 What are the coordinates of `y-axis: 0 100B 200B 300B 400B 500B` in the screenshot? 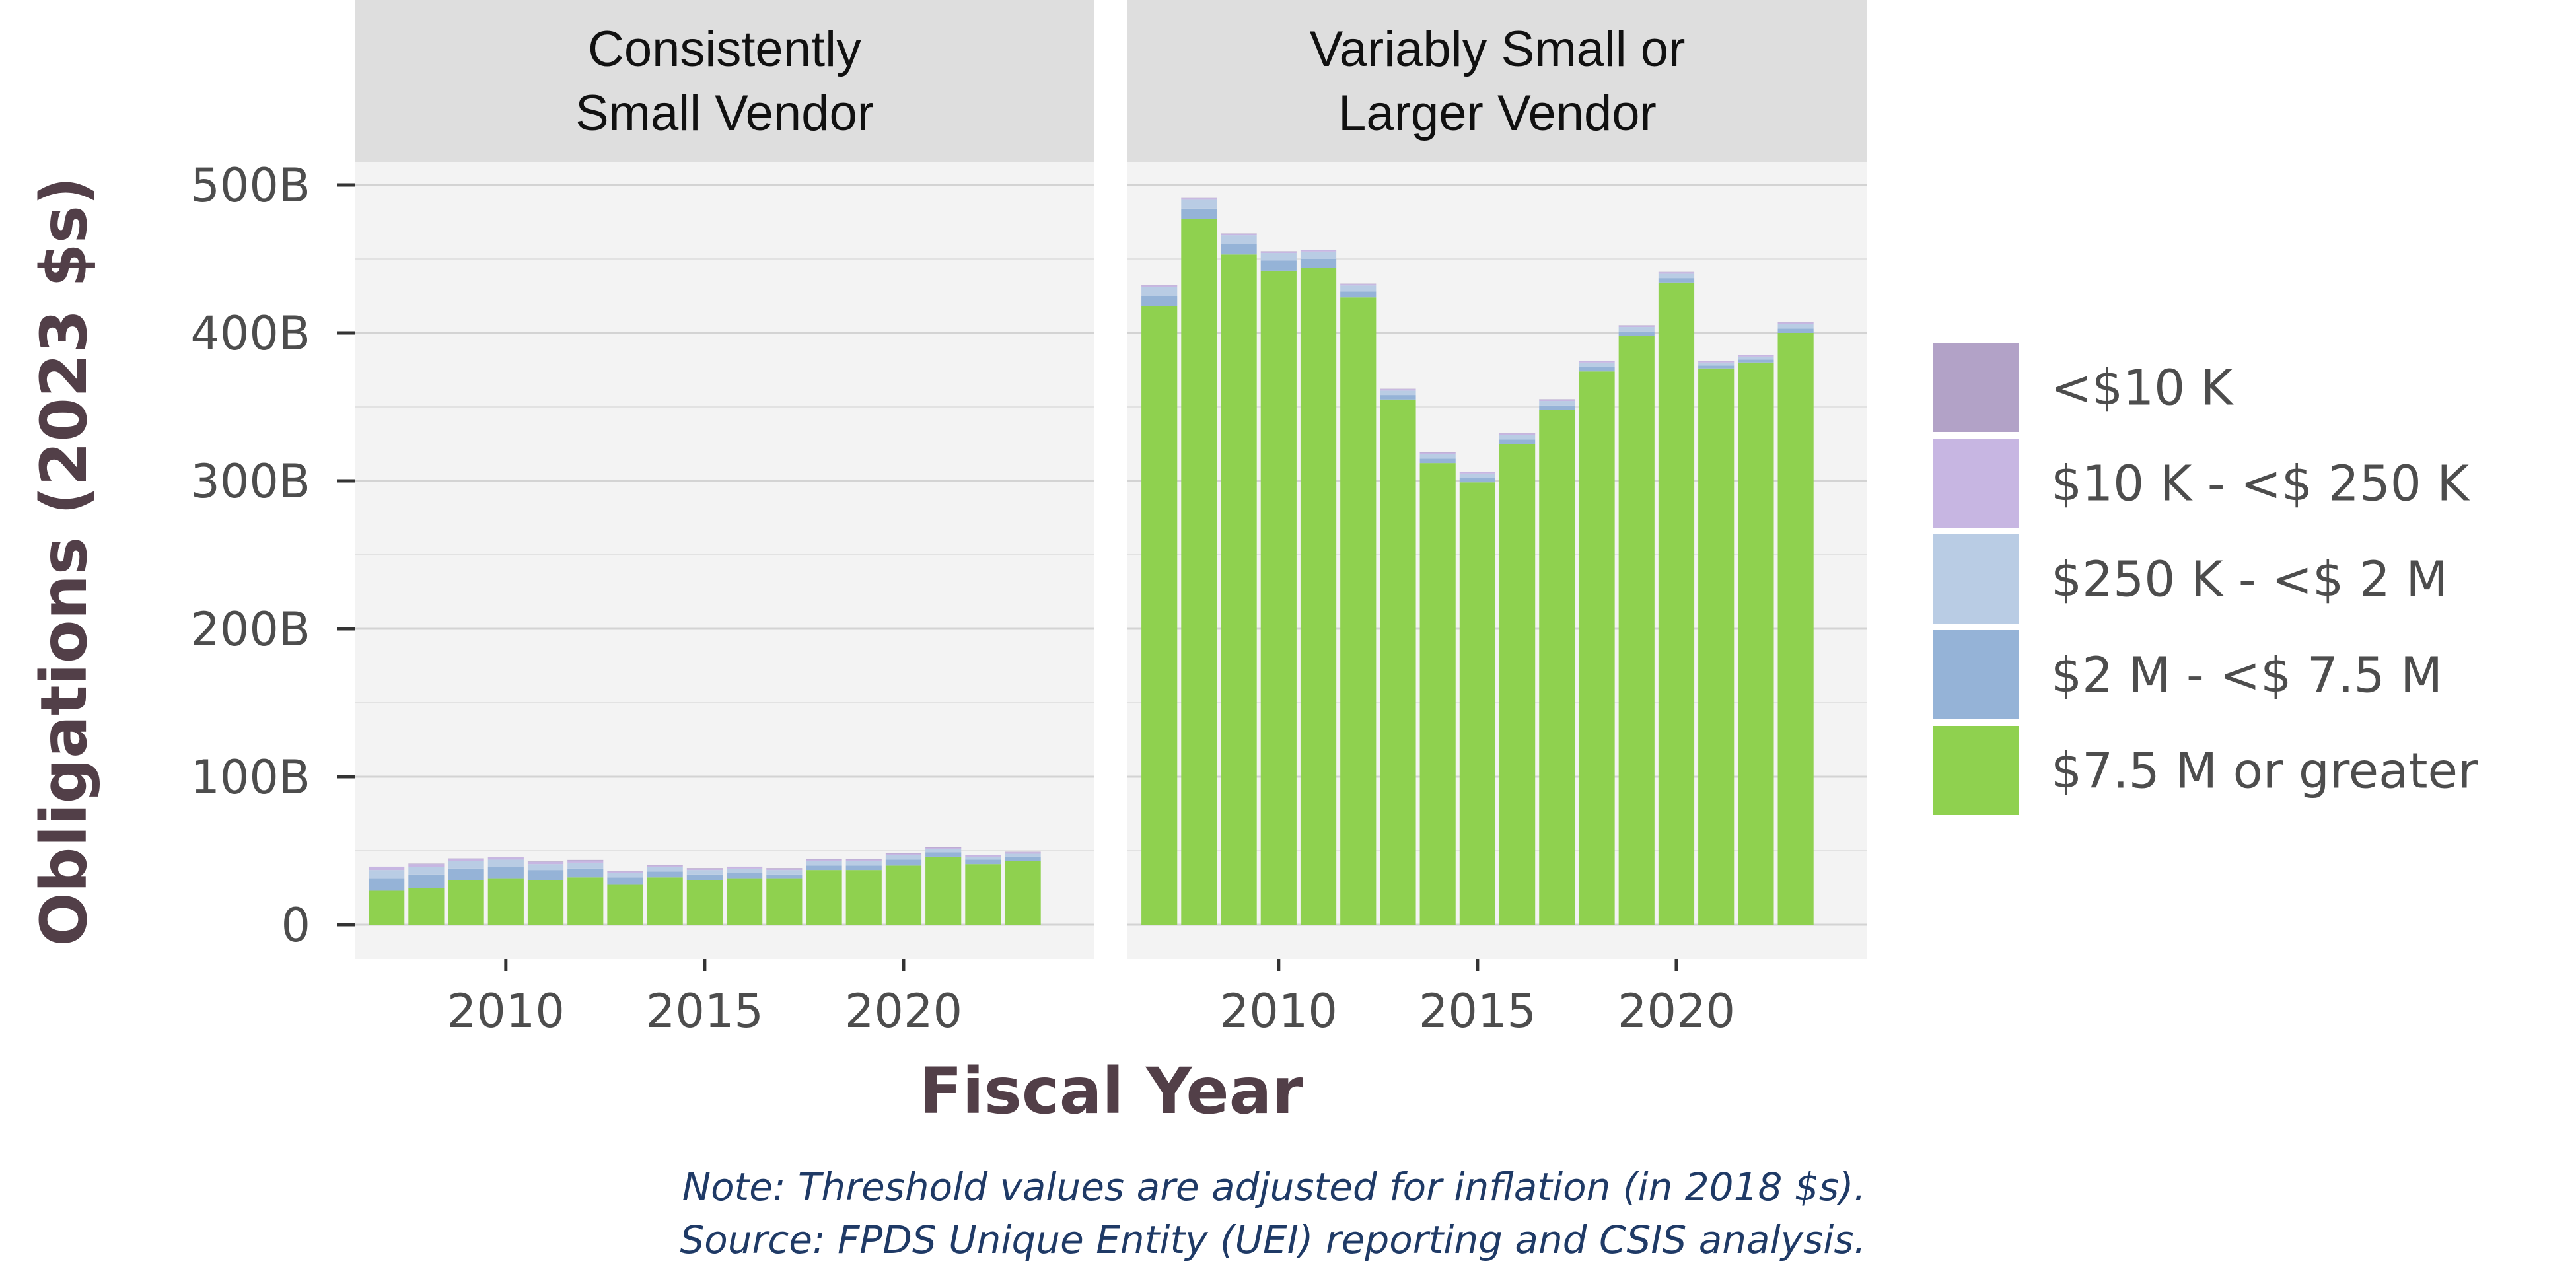 It's located at (272, 556).